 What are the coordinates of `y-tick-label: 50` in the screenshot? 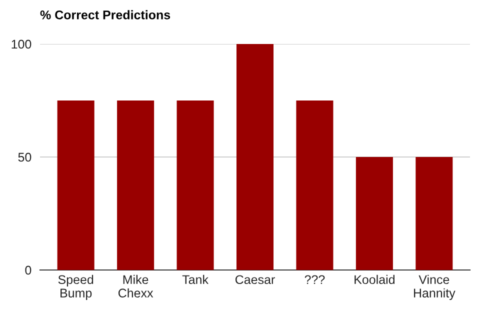 It's located at (25, 157).